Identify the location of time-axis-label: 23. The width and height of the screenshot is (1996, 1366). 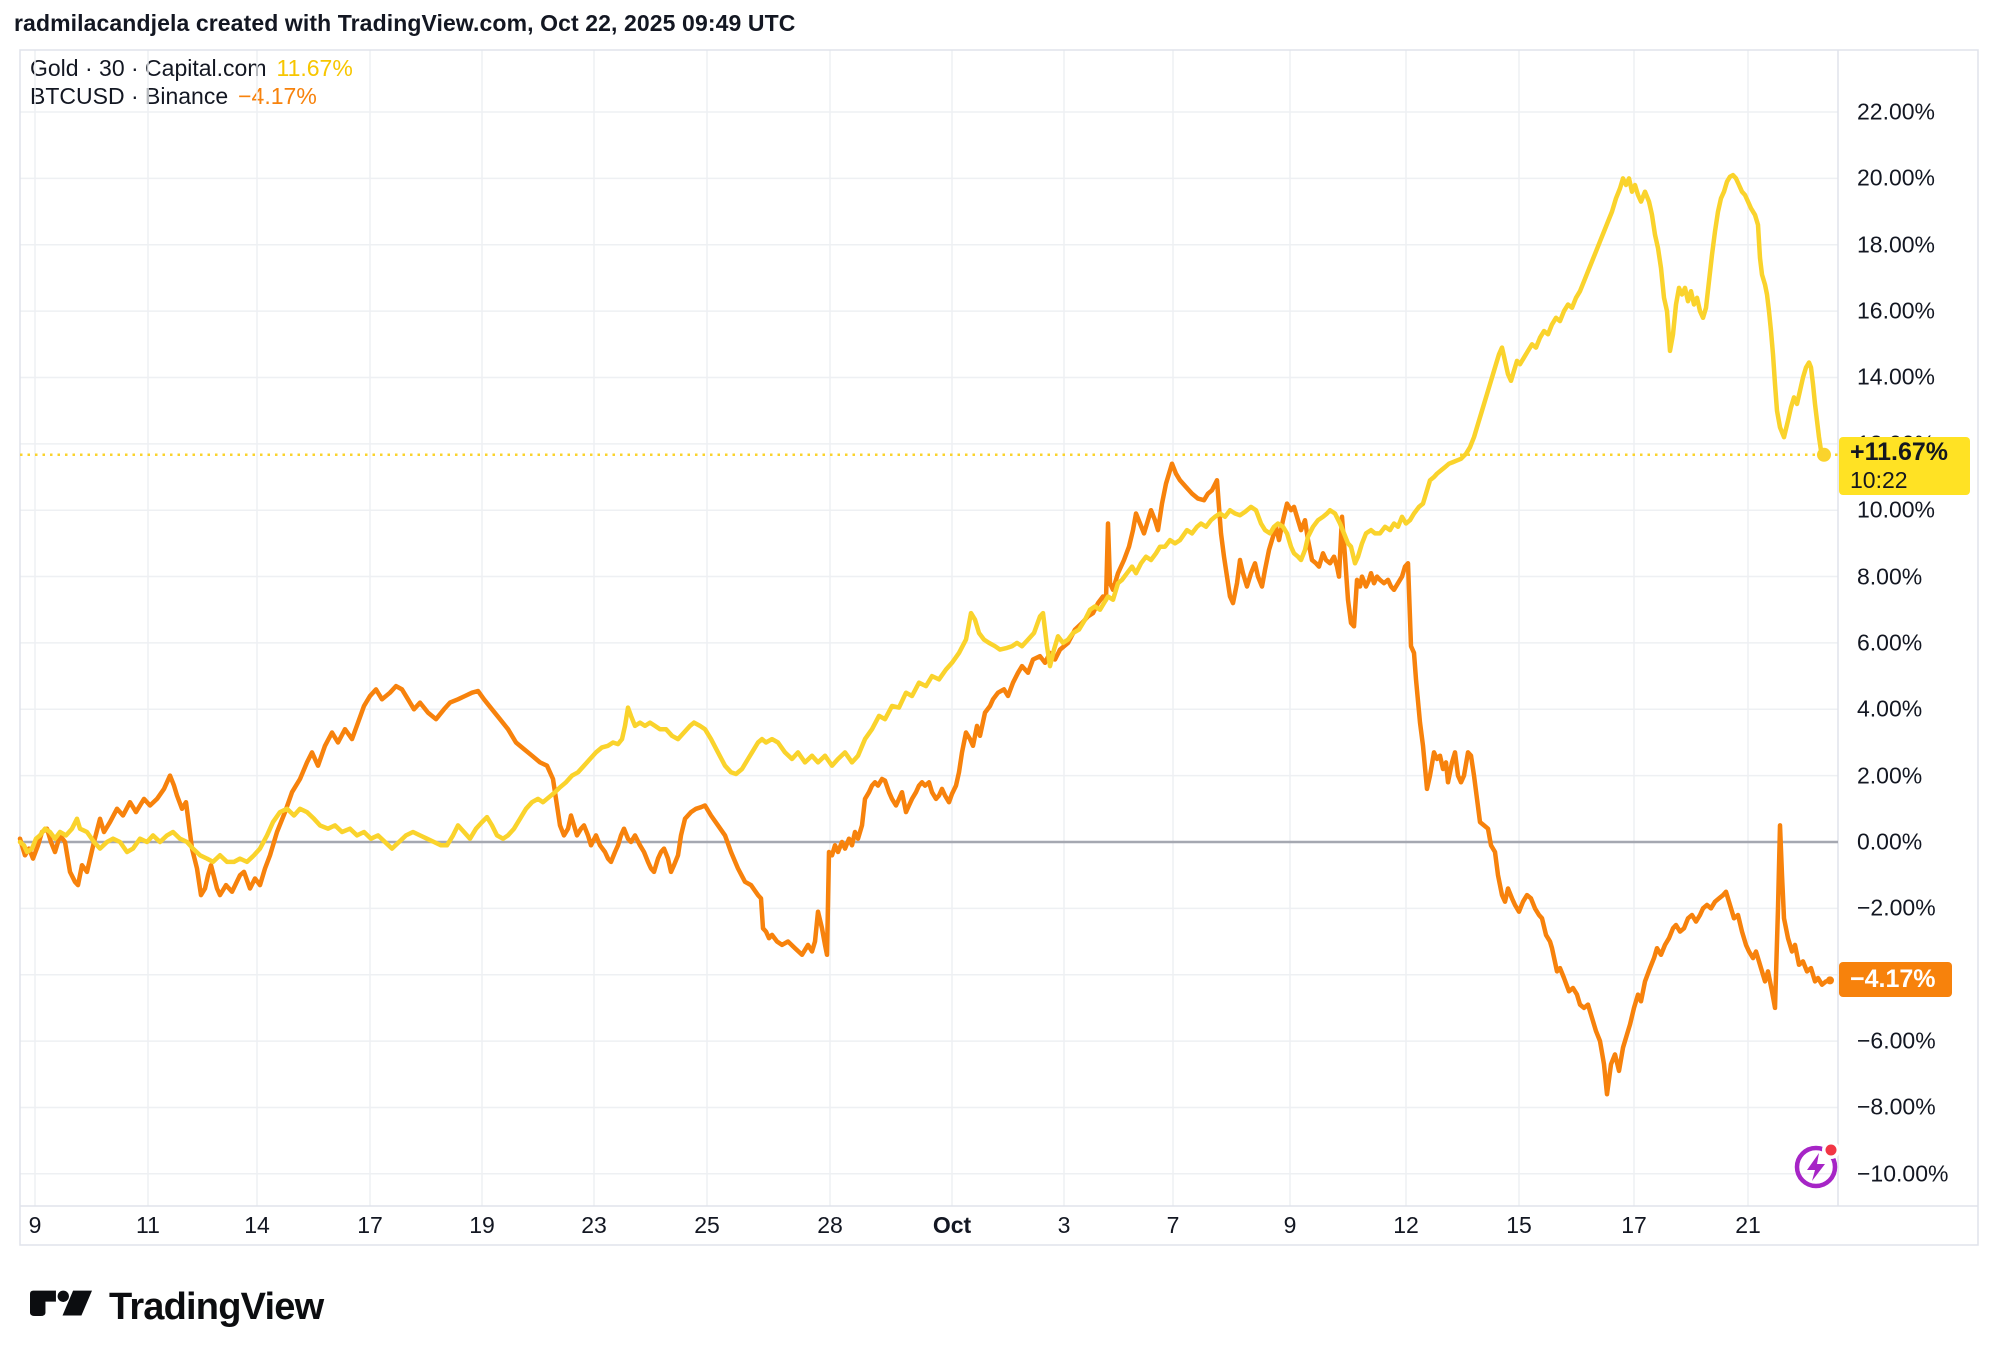
(594, 1225).